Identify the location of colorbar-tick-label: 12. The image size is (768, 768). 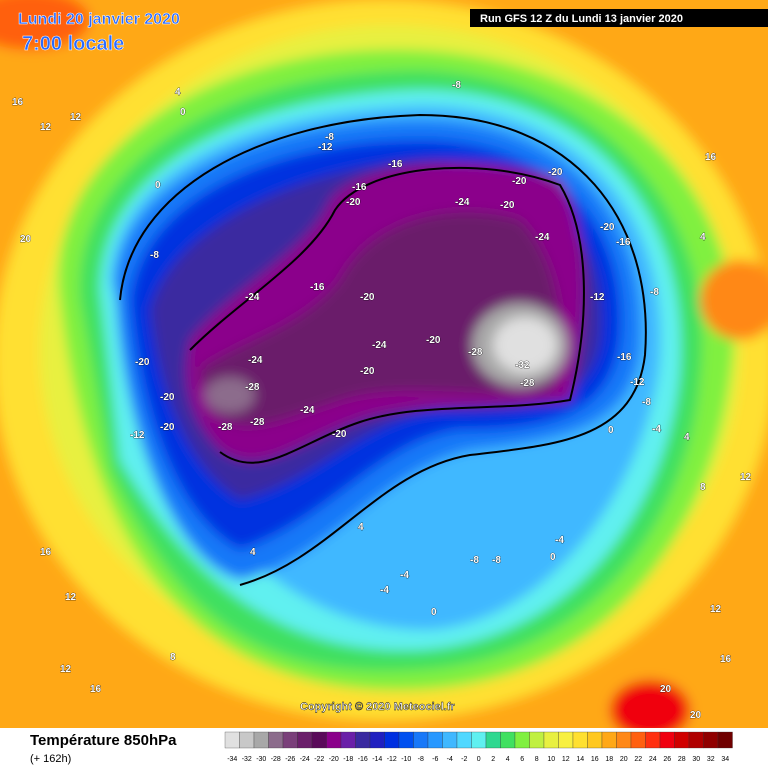
(566, 759).